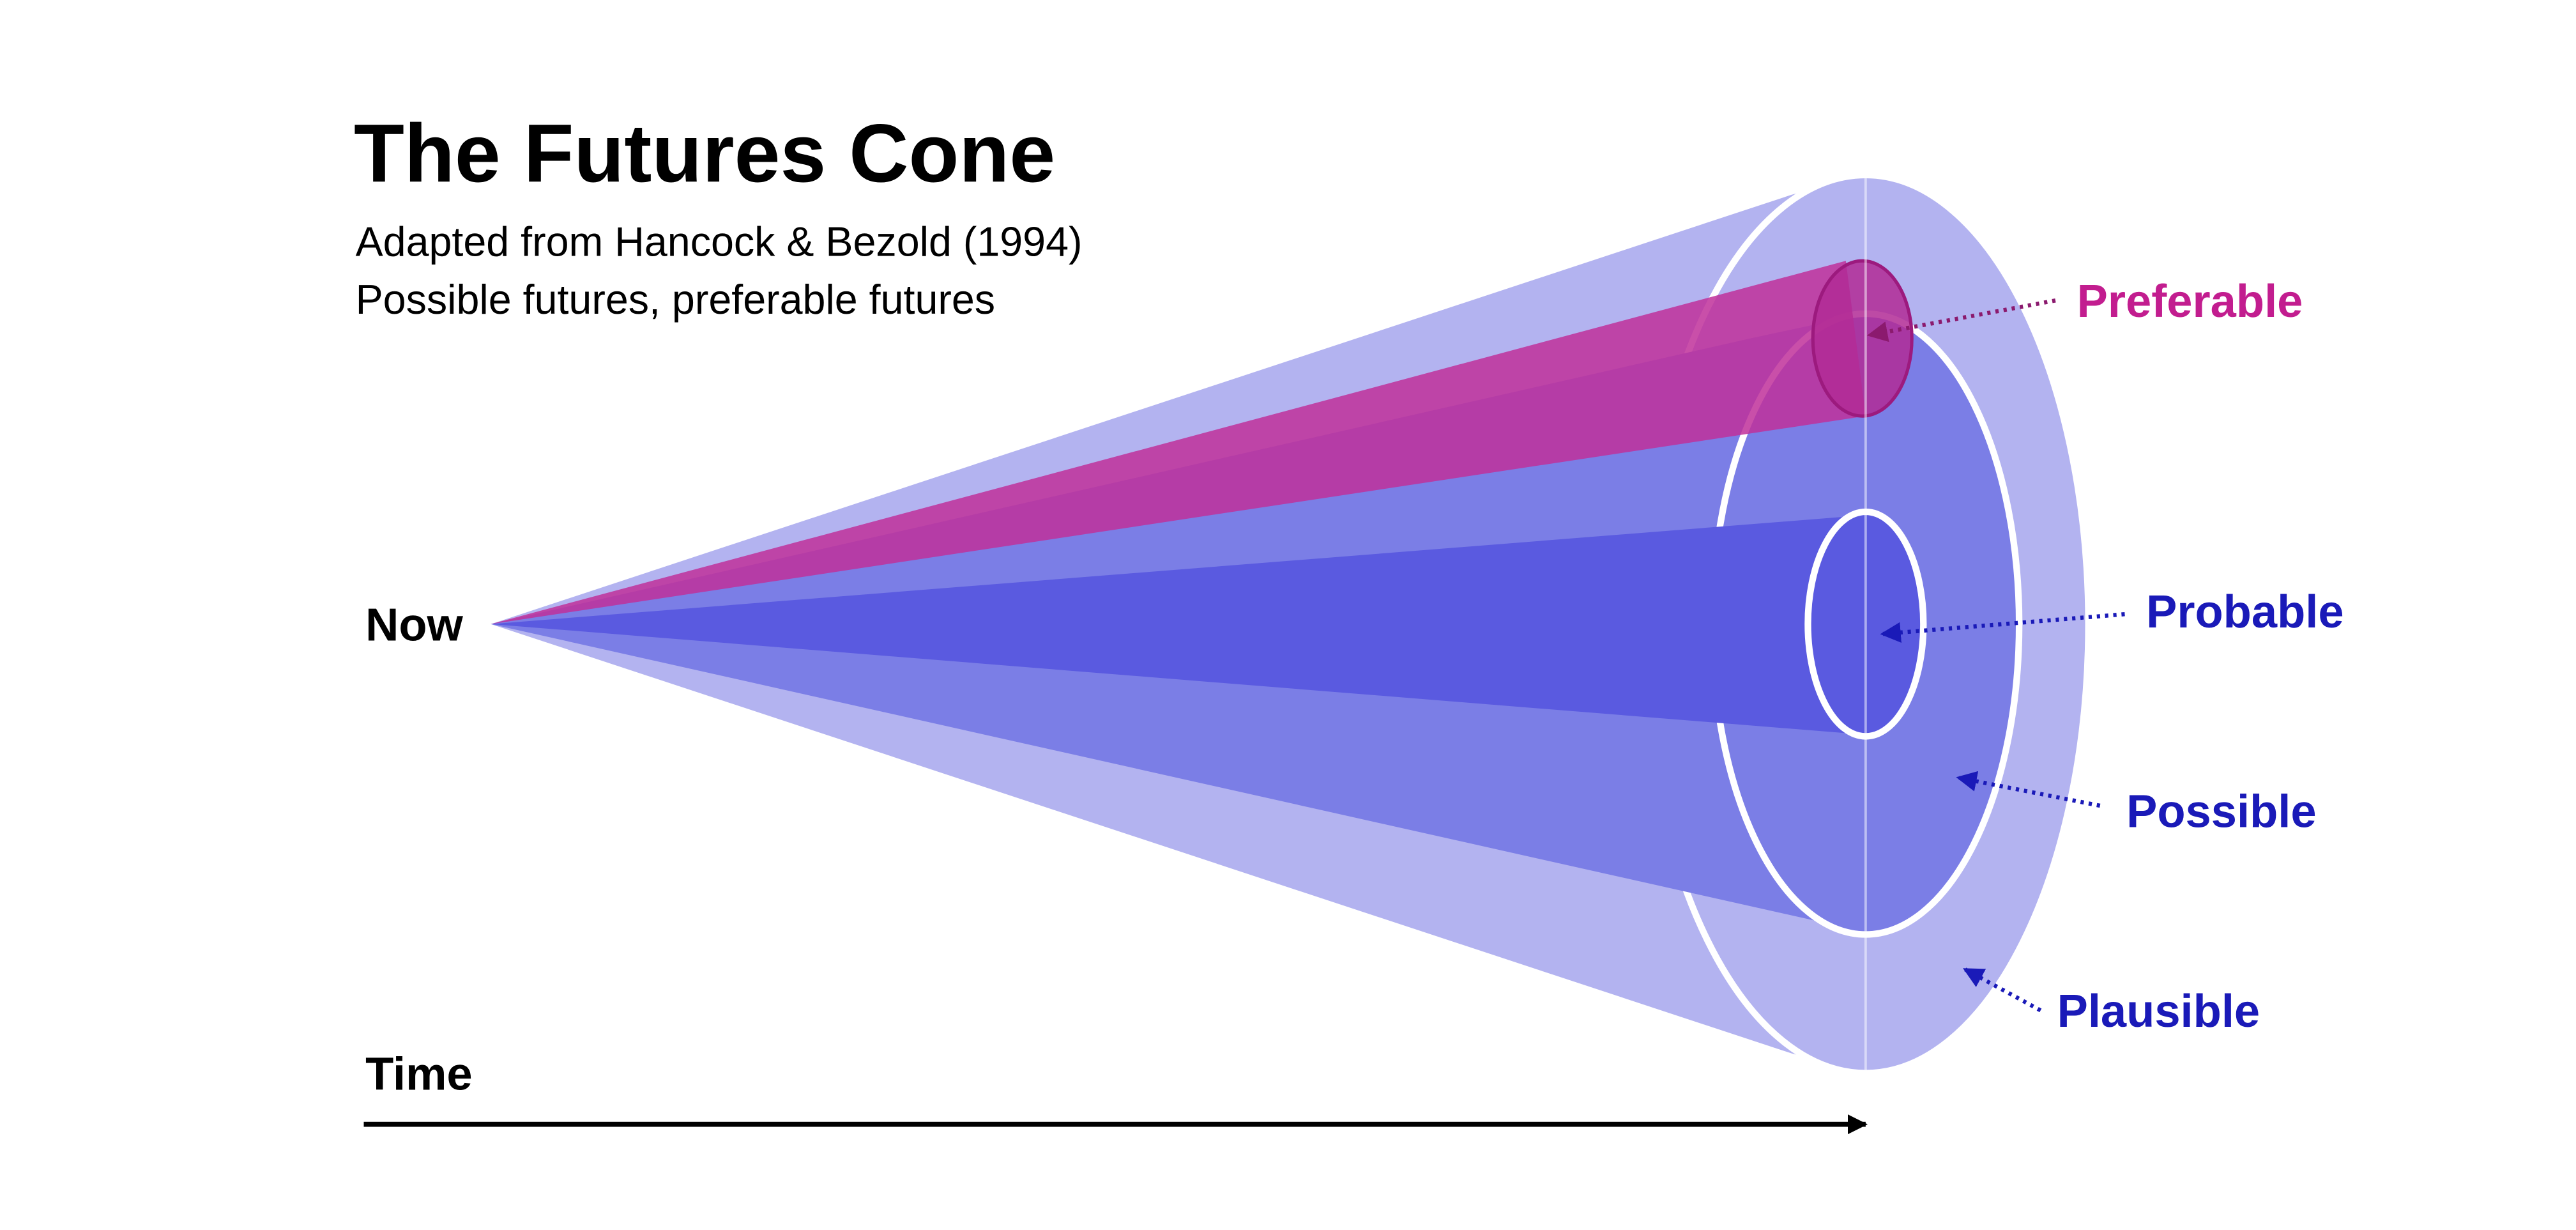 The image size is (2576, 1230). What do you see at coordinates (2190, 301) in the screenshot?
I see `cone-label: Preferable` at bounding box center [2190, 301].